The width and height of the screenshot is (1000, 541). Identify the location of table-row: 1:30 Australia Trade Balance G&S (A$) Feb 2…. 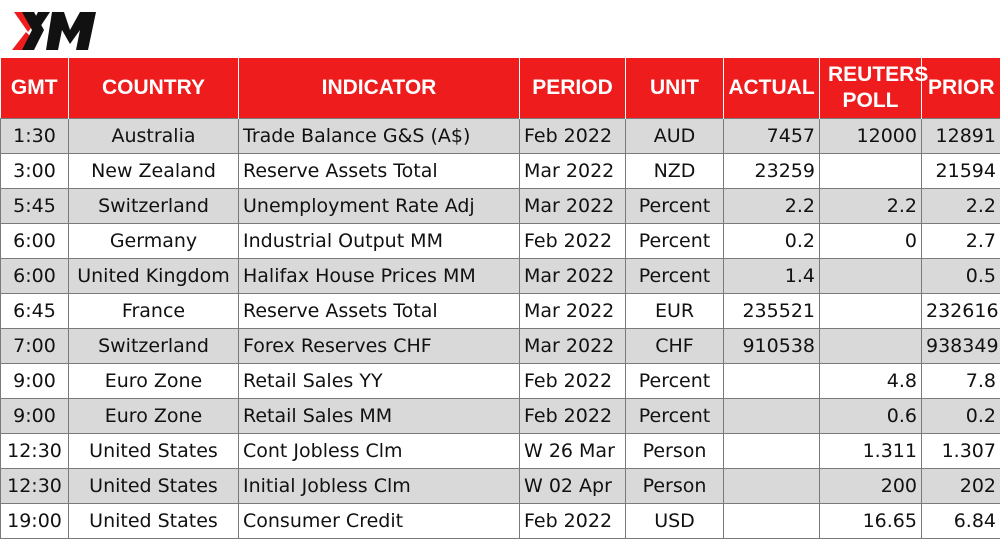
(500, 136).